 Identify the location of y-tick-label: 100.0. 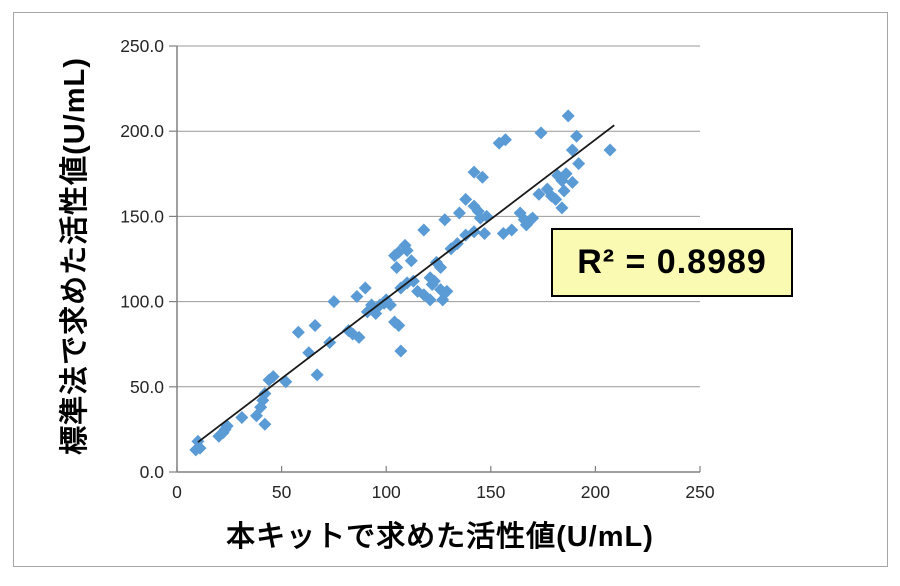
(142, 302).